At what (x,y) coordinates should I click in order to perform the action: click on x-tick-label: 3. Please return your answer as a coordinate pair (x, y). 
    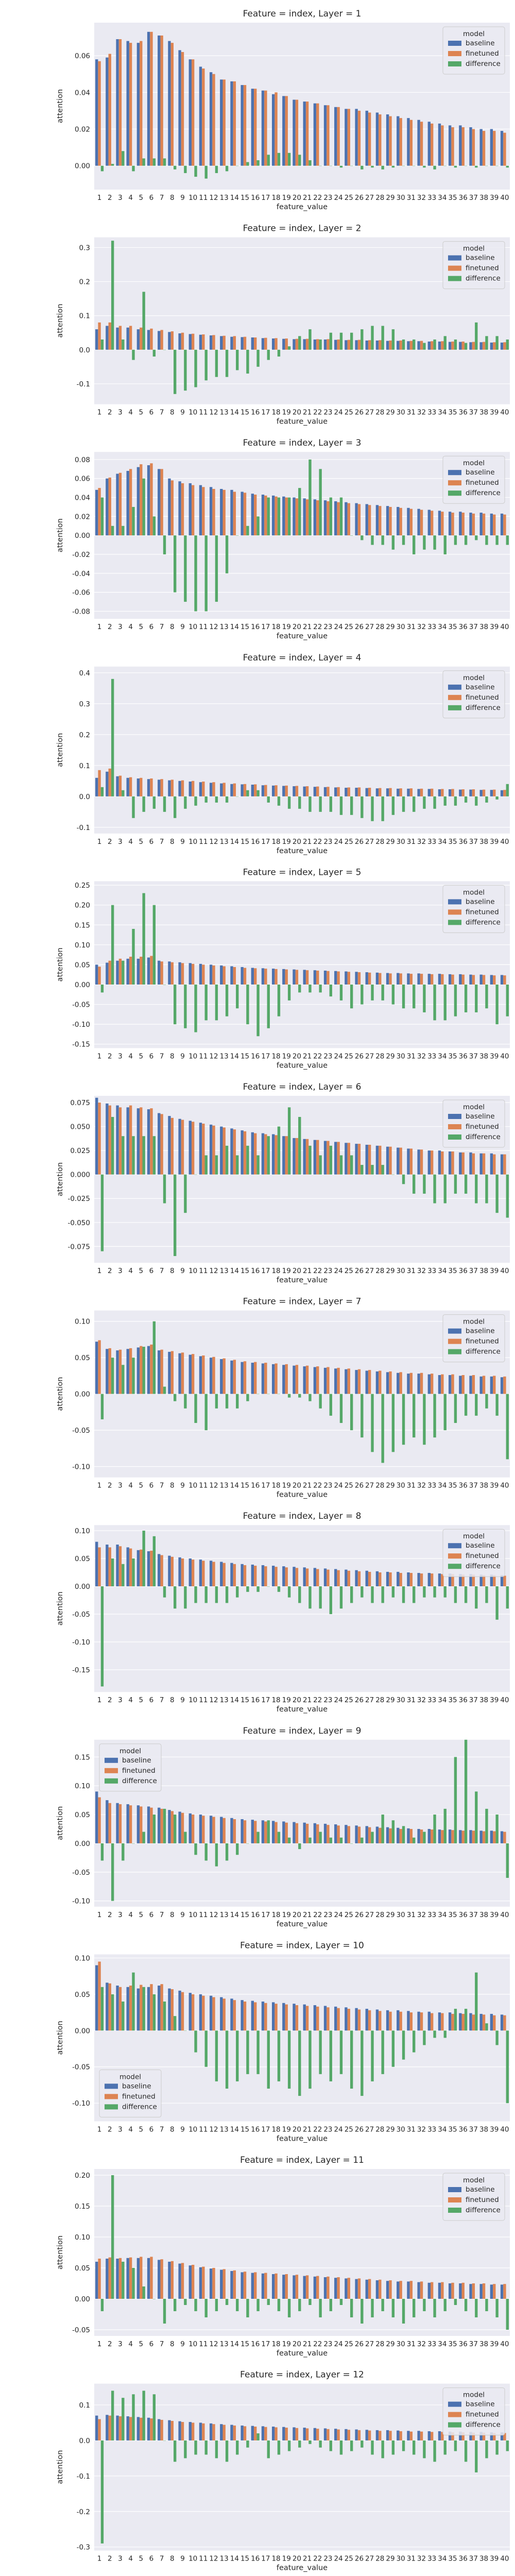
    Looking at the image, I should click on (121, 198).